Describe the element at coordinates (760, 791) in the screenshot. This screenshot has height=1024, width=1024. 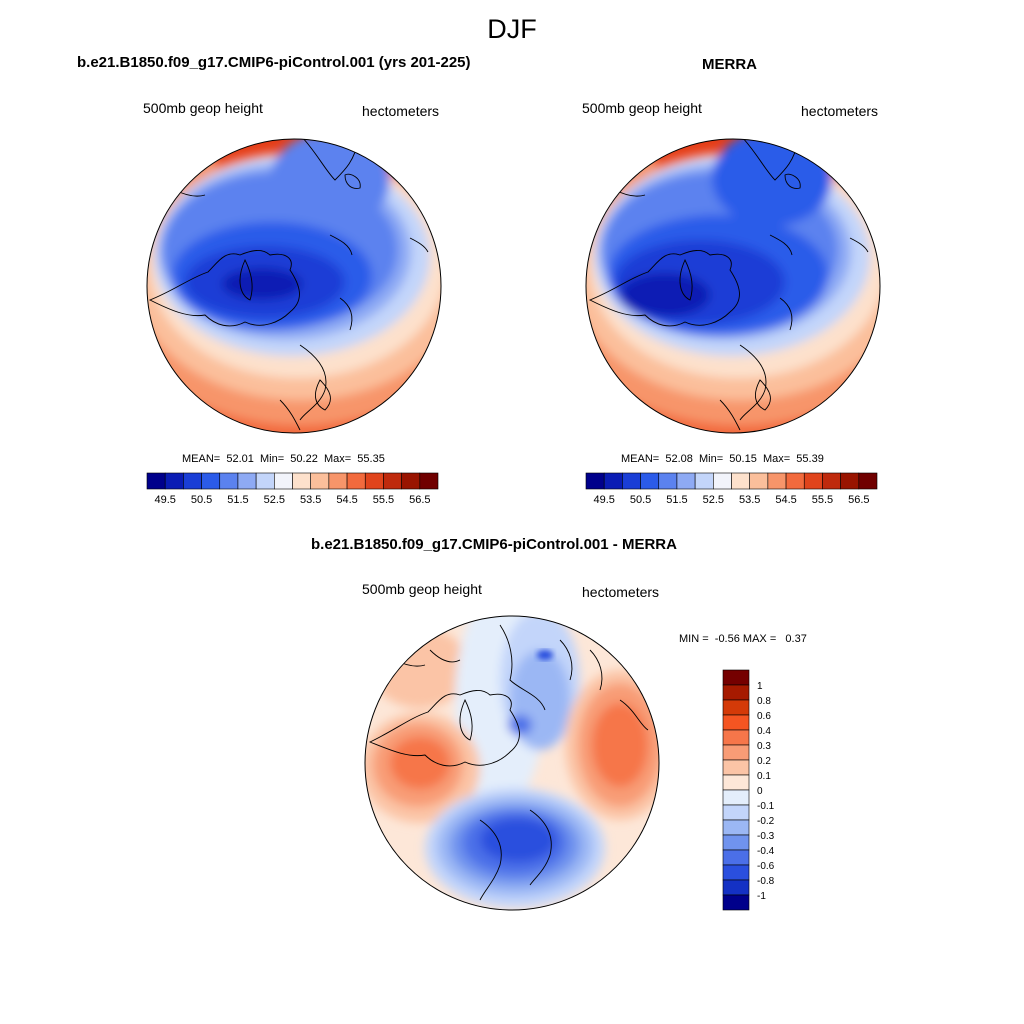
I see `colorbar-tick-label: 0` at that location.